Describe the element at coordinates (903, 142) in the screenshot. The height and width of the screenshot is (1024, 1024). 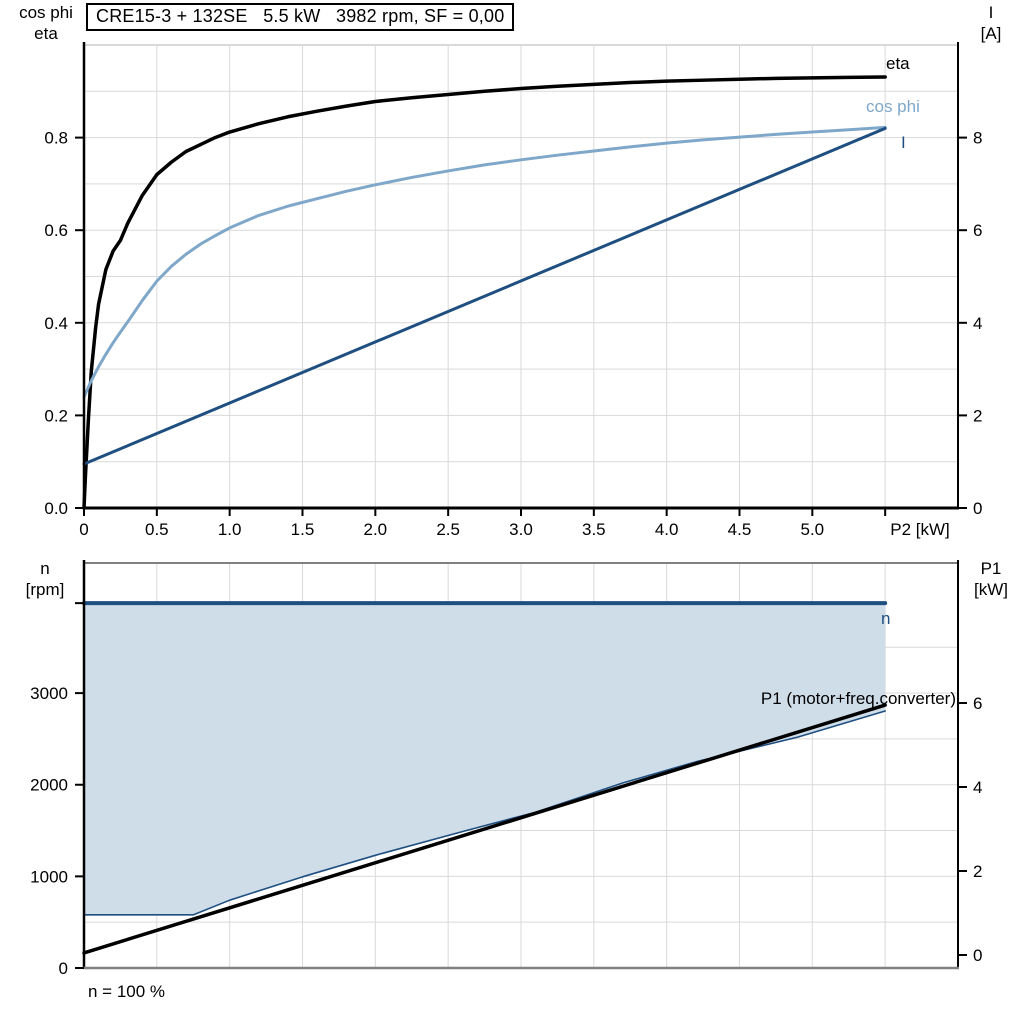
I see `current-curve-label: I` at that location.